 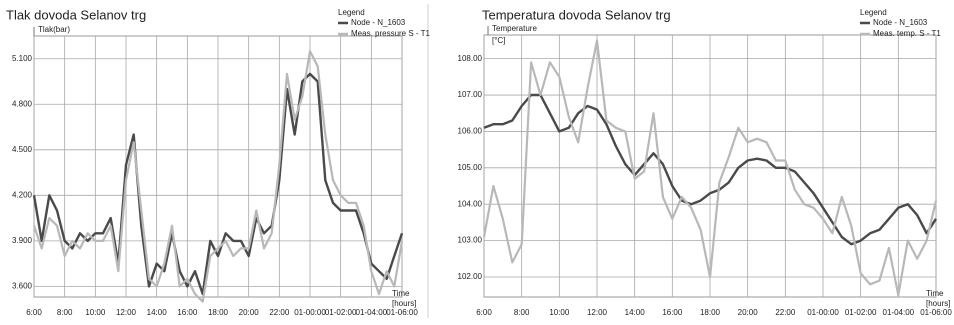 I want to click on y-tick-label: 106.00, so click(x=470, y=131).